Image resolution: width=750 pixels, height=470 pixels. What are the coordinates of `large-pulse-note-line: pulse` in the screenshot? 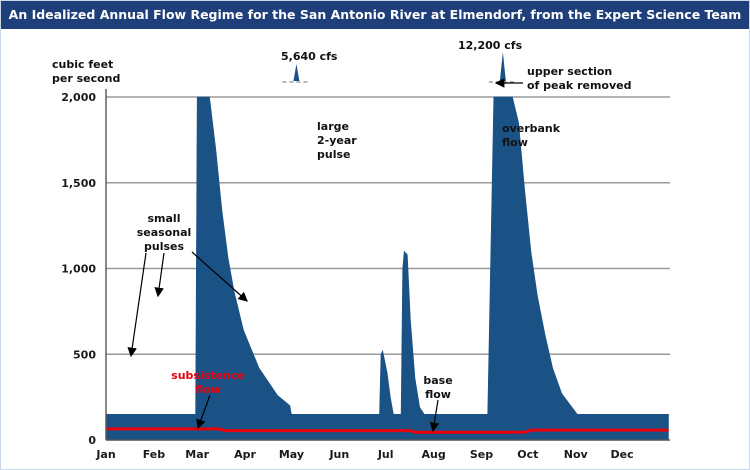 It's located at (333, 154).